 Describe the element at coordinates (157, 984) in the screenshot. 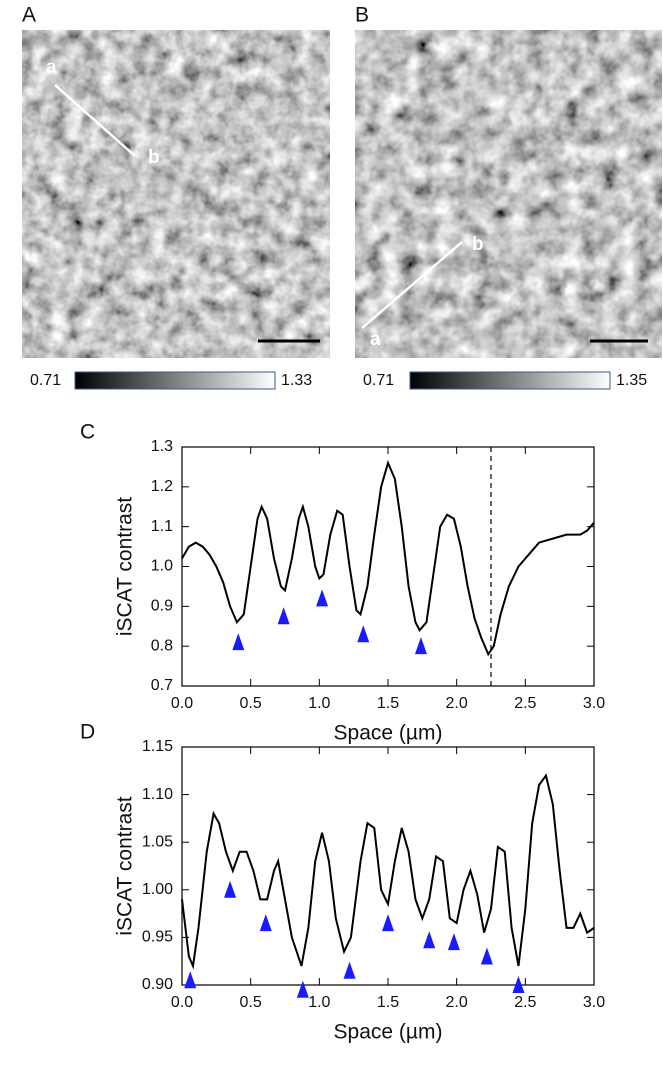

I see `y-tick-label: 0.90` at that location.